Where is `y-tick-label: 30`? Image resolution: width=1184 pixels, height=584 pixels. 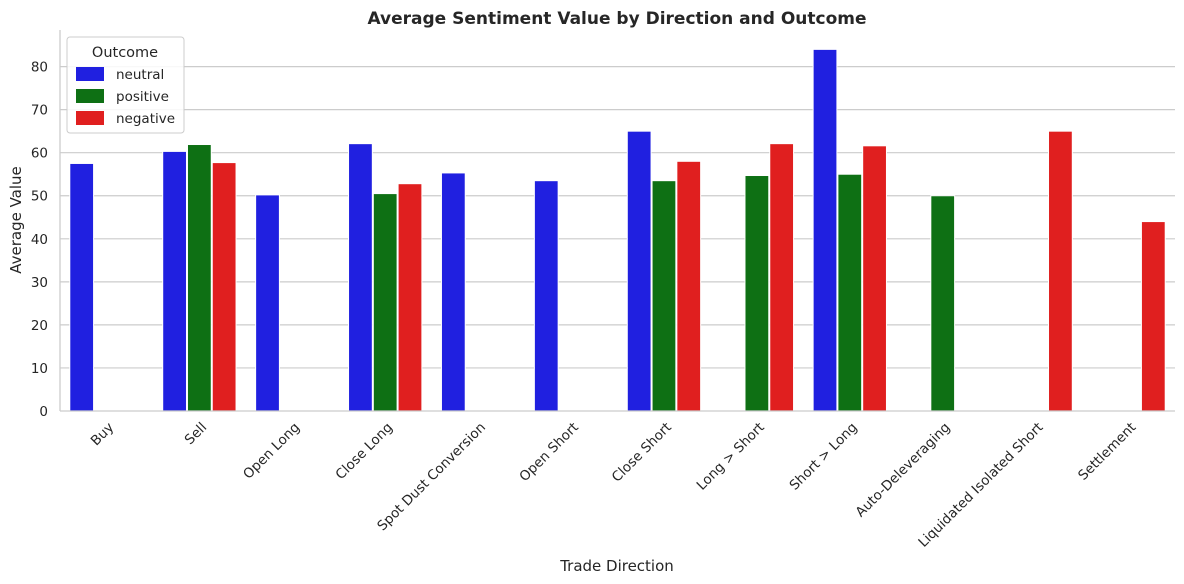 y-tick-label: 30 is located at coordinates (39, 283).